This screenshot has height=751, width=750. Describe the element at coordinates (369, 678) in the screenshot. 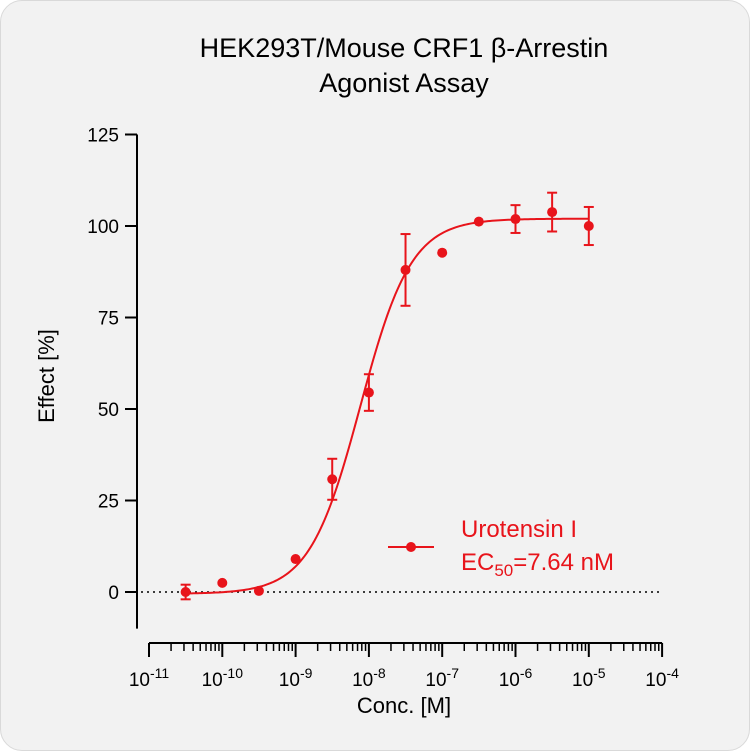

I see `x-tick-label: 10⁻⁸` at that location.